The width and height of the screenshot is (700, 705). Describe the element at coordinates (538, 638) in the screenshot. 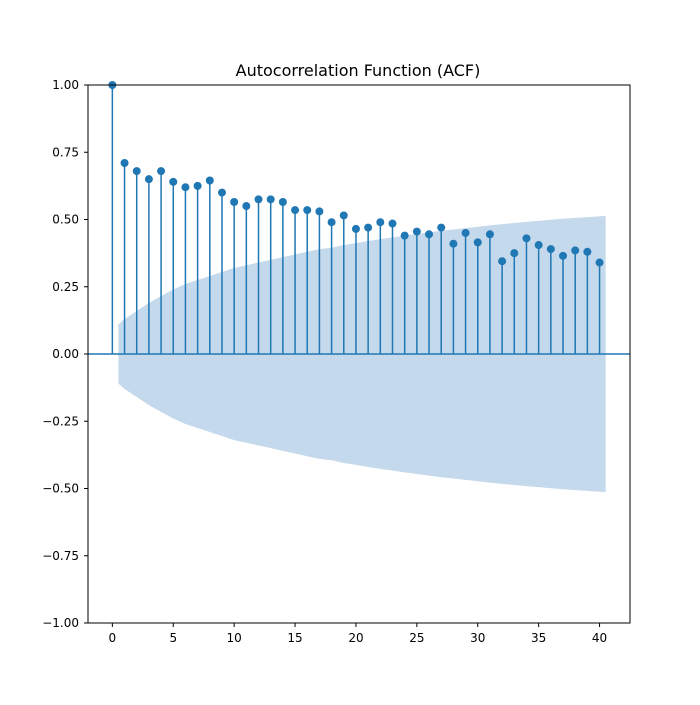

I see `x-tick-label: 35` at that location.